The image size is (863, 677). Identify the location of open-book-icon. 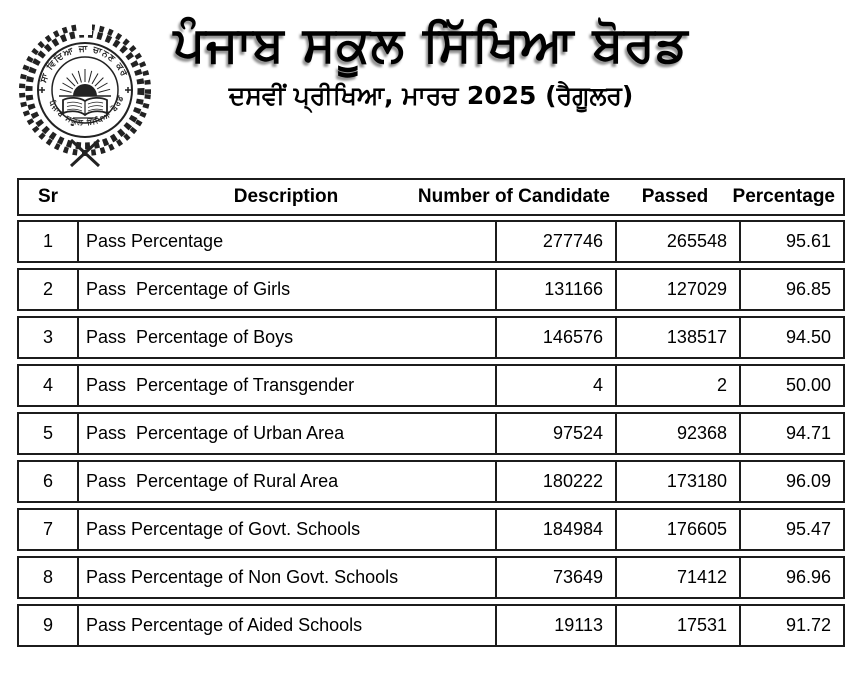
(85, 107).